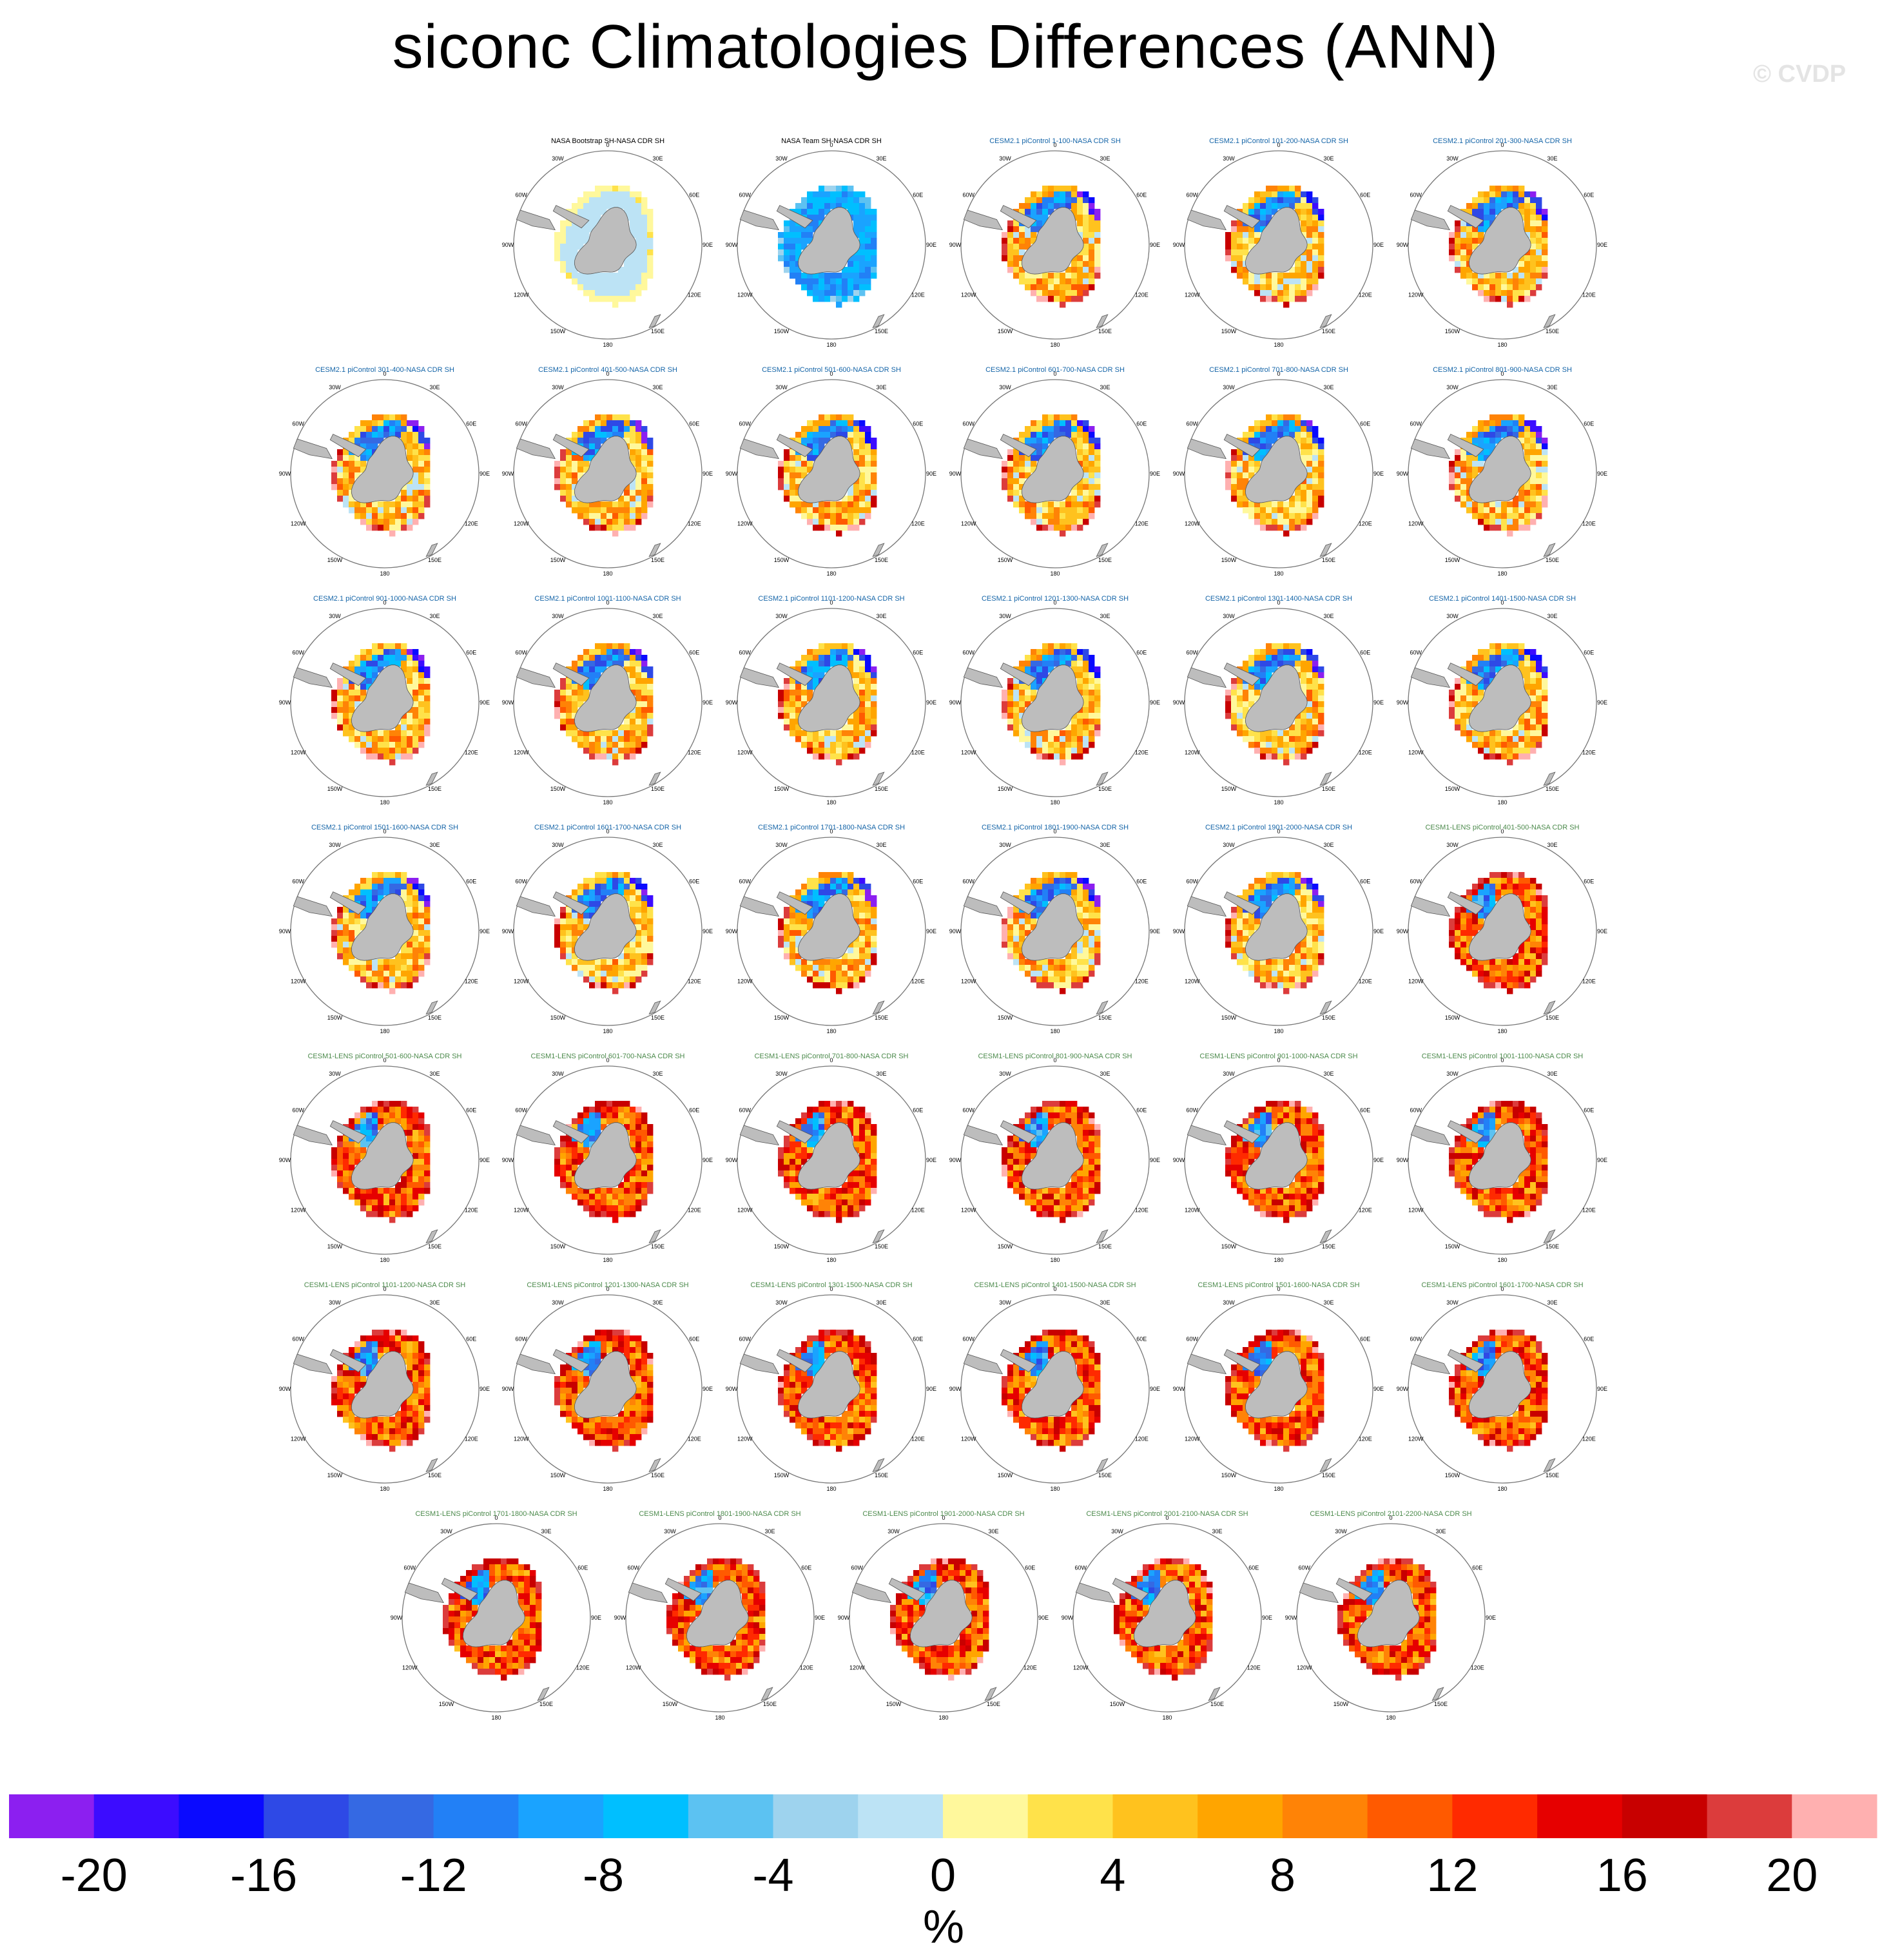 This screenshot has width=1891, height=1960. What do you see at coordinates (1274, 705) in the screenshot?
I see `difference-cells` at bounding box center [1274, 705].